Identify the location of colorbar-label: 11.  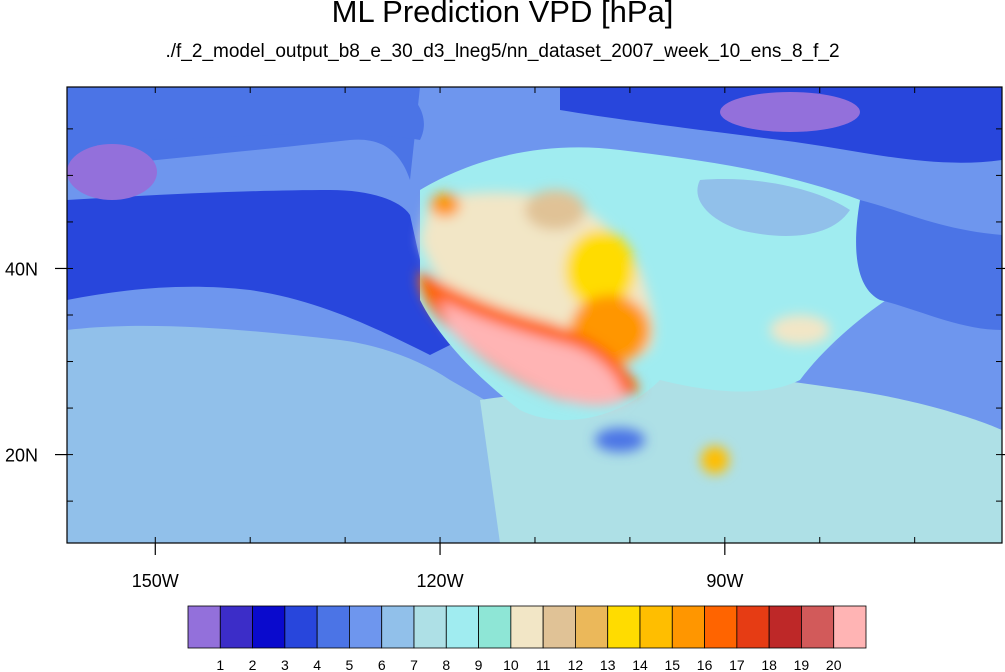
(543, 664).